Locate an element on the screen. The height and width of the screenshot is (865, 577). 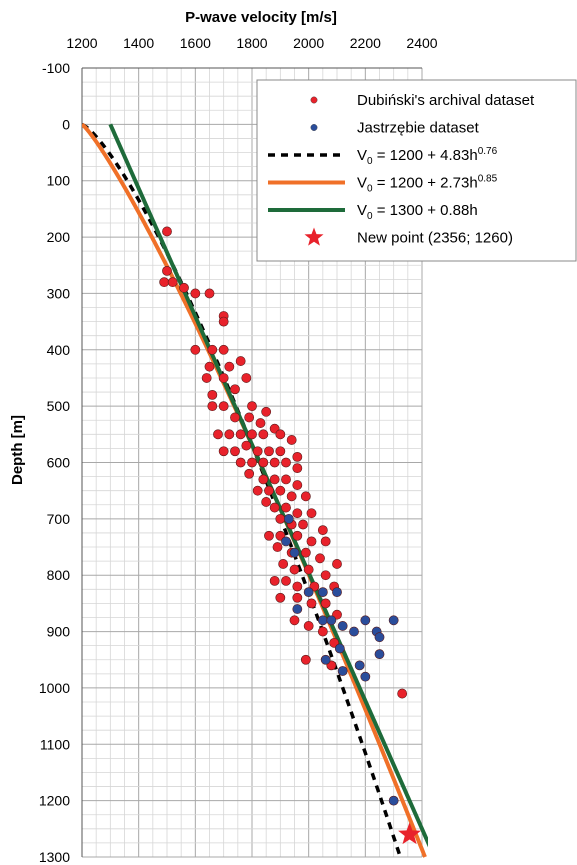
y-tick-label: 400 is located at coordinates (59, 350).